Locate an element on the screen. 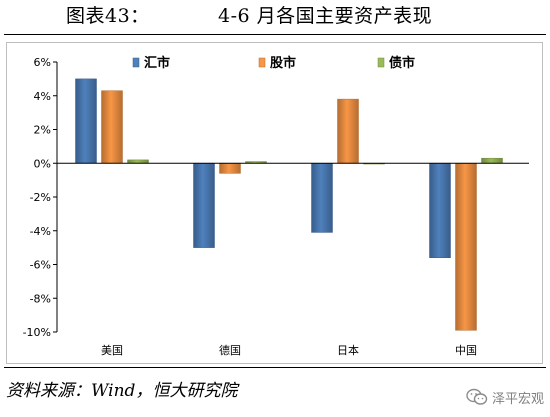  figure-title-text: 4-6 月各国主要资产表现 is located at coordinates (325, 16).